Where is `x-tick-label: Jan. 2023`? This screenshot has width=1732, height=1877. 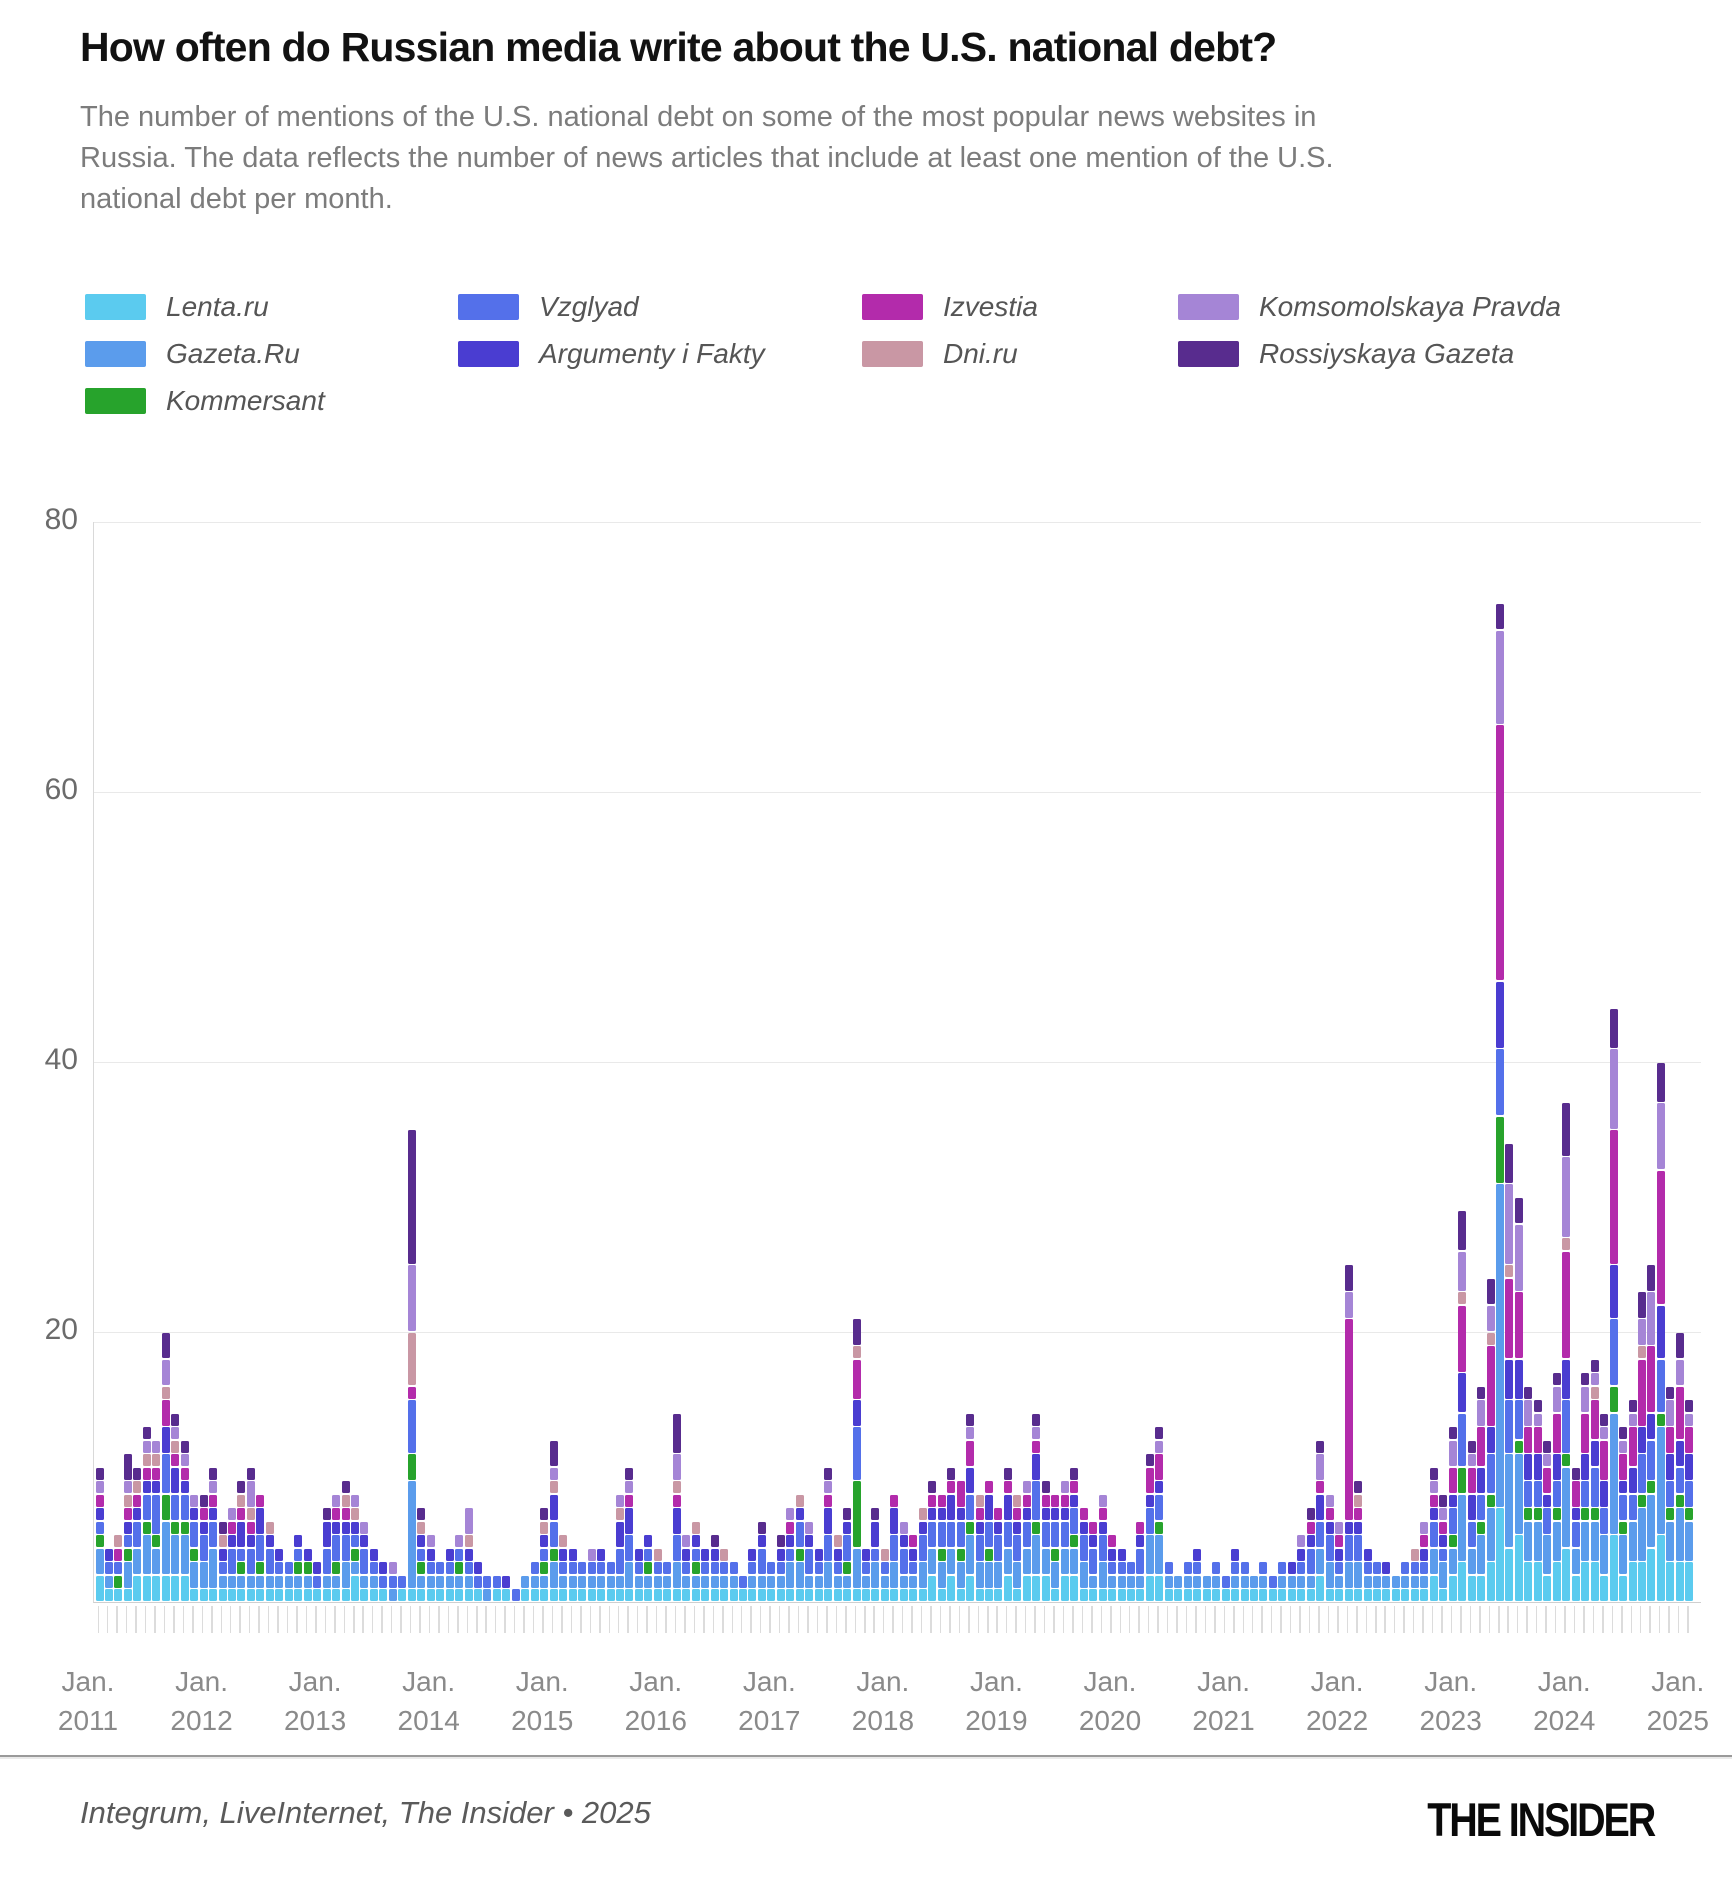
x-tick-label: Jan. 2023 is located at coordinates (1450, 1701).